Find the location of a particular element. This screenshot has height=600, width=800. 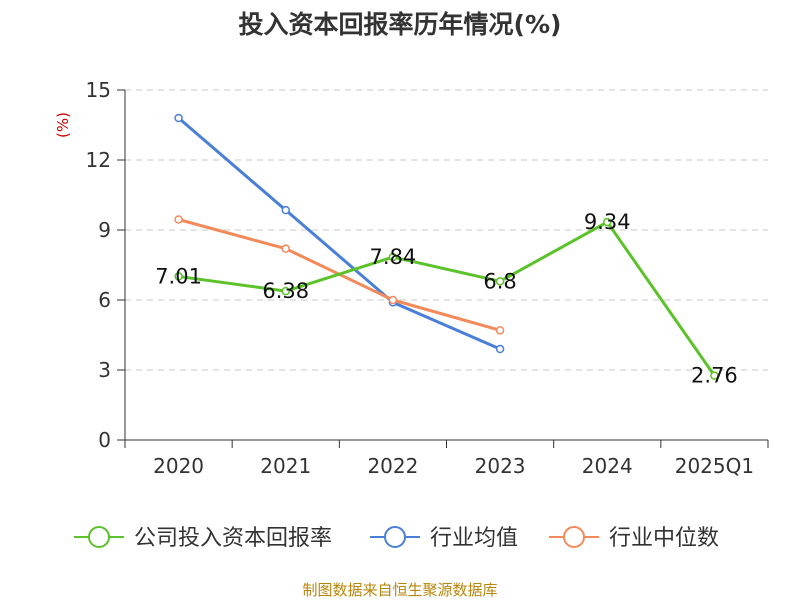

x-tick-label: 2025Q1 is located at coordinates (714, 466).